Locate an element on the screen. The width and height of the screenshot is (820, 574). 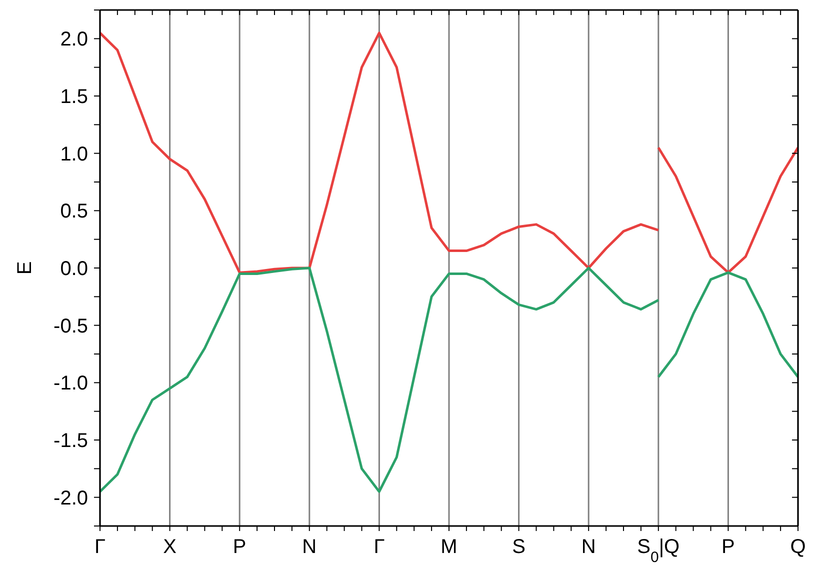
x-tick-label: S is located at coordinates (519, 547).